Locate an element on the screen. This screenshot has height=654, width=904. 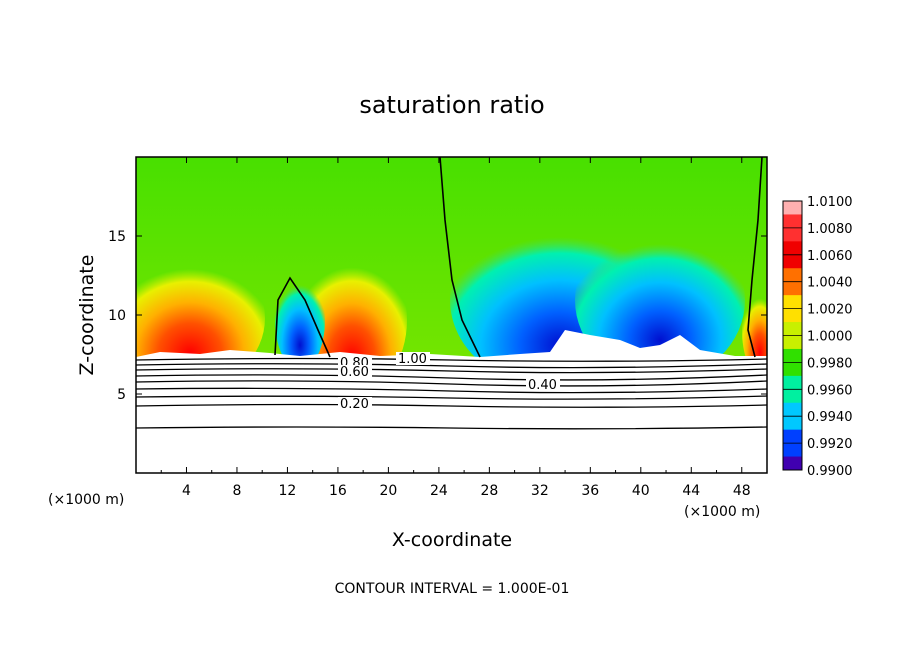
x-tick-label: 4 is located at coordinates (186, 491).